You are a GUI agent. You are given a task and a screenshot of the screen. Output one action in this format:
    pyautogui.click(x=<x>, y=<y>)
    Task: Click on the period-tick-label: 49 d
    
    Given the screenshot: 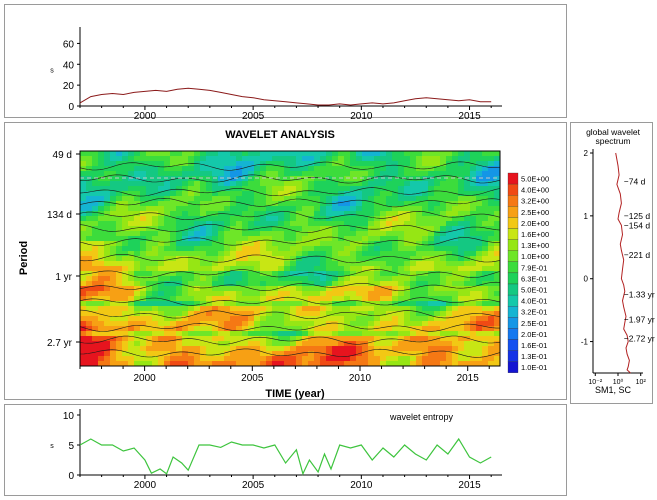 What is the action you would take?
    pyautogui.click(x=62, y=155)
    